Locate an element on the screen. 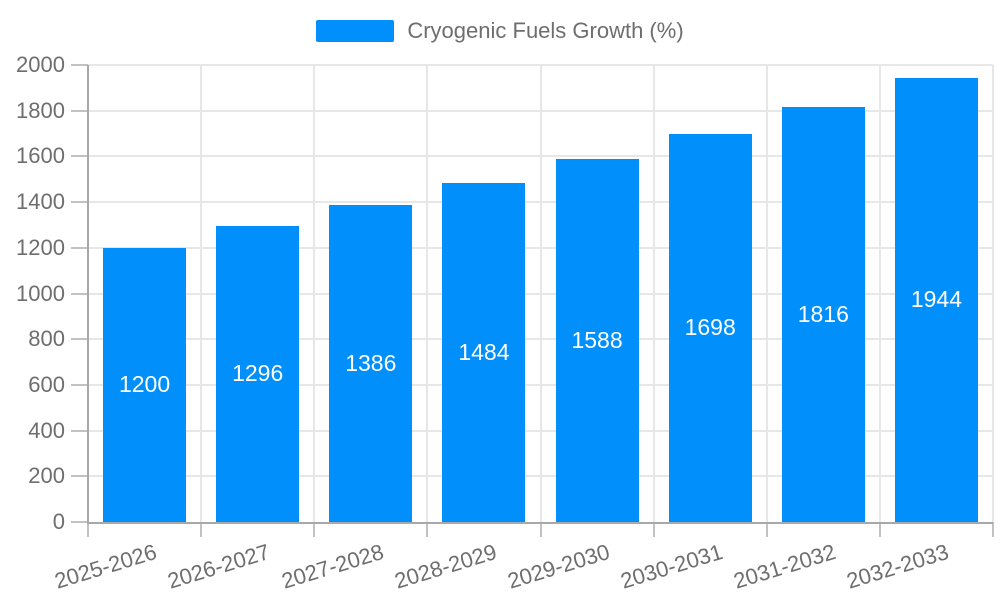 The width and height of the screenshot is (1000, 600). bar-value-label: 1588 is located at coordinates (597, 340).